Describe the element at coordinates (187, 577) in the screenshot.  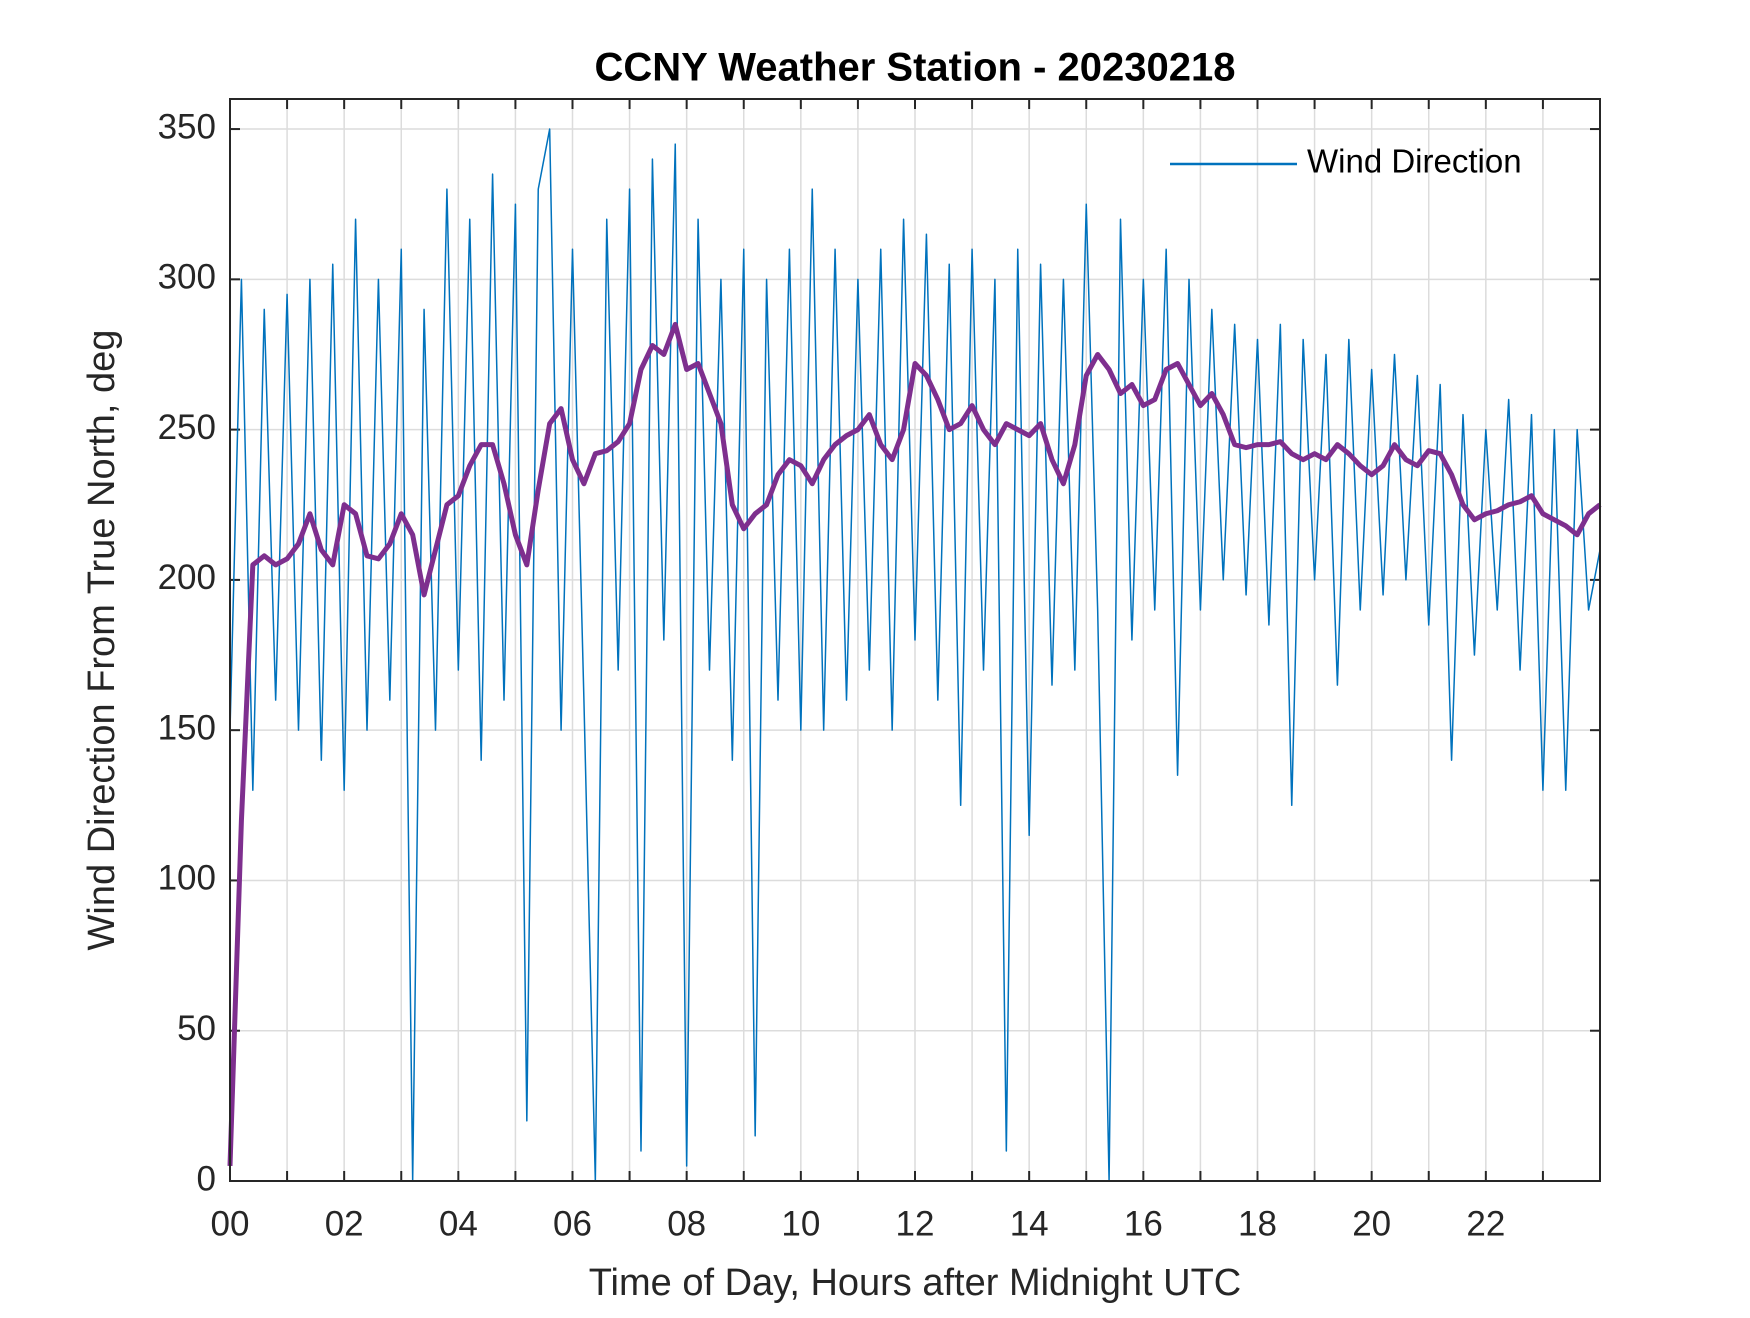
I see `y-tick-label: 200` at that location.